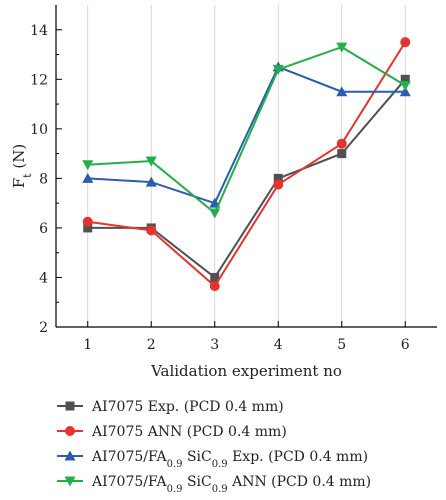 Image resolution: width=446 pixels, height=500 pixels. I want to click on legend-label-3-part-0: AI7075/FA, so click(129, 457).